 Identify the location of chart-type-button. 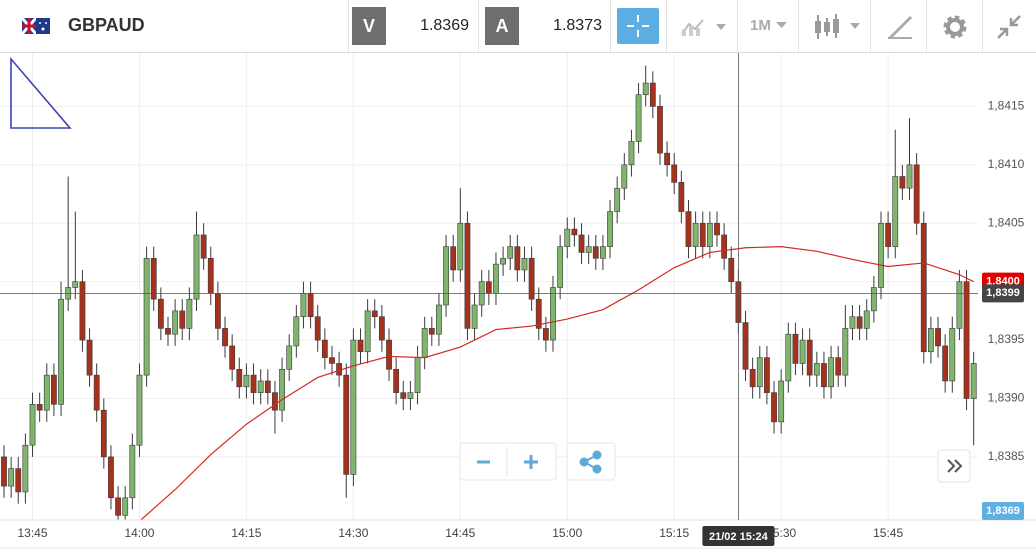
(704, 27).